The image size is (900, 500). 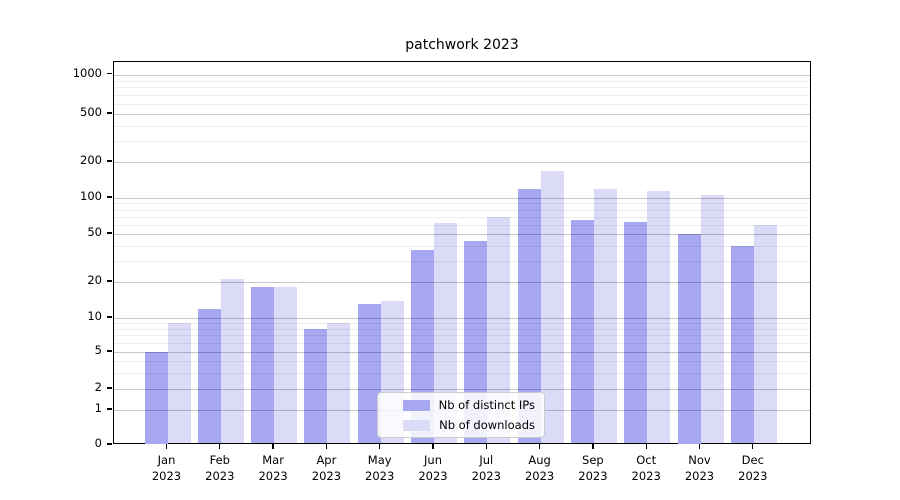 What do you see at coordinates (486, 468) in the screenshot?
I see `x-tick-label: Jul 2023` at bounding box center [486, 468].